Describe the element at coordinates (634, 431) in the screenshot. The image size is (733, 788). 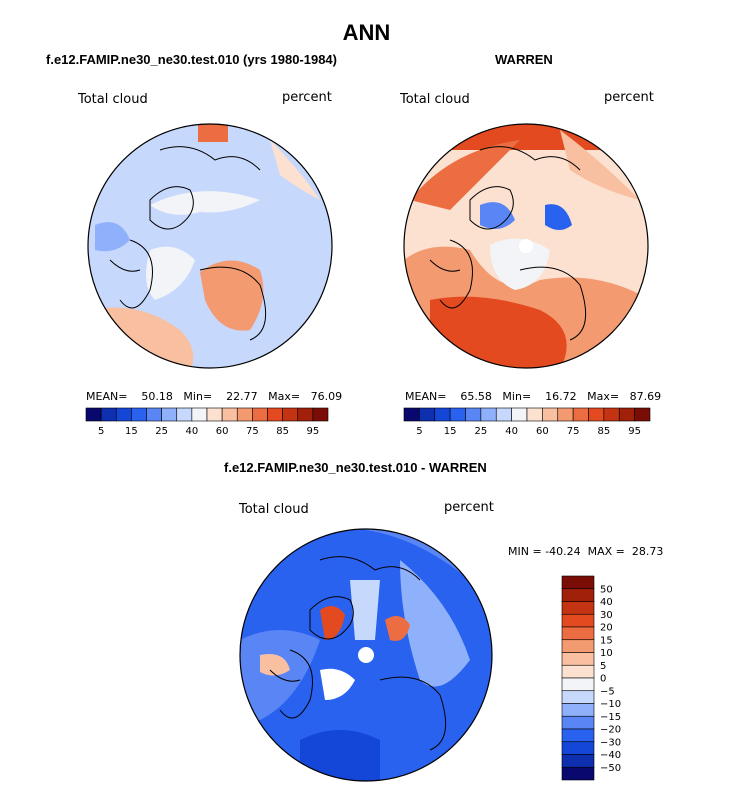
I see `panel2-colorbar-tick: 95` at that location.